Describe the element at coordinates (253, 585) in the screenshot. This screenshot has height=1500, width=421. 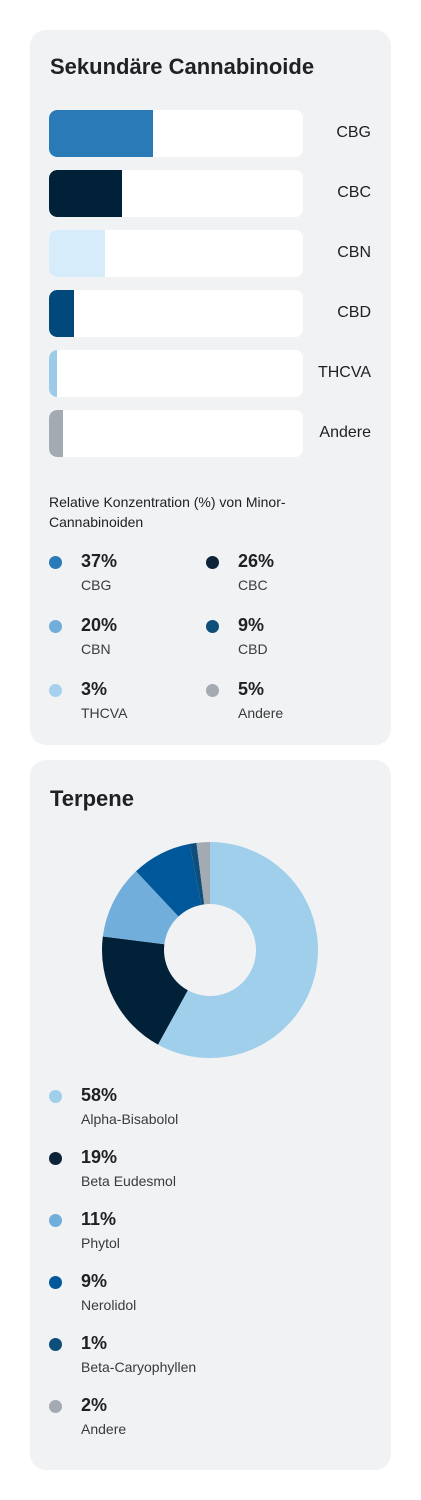
I see `legend-label: CBC` at that location.